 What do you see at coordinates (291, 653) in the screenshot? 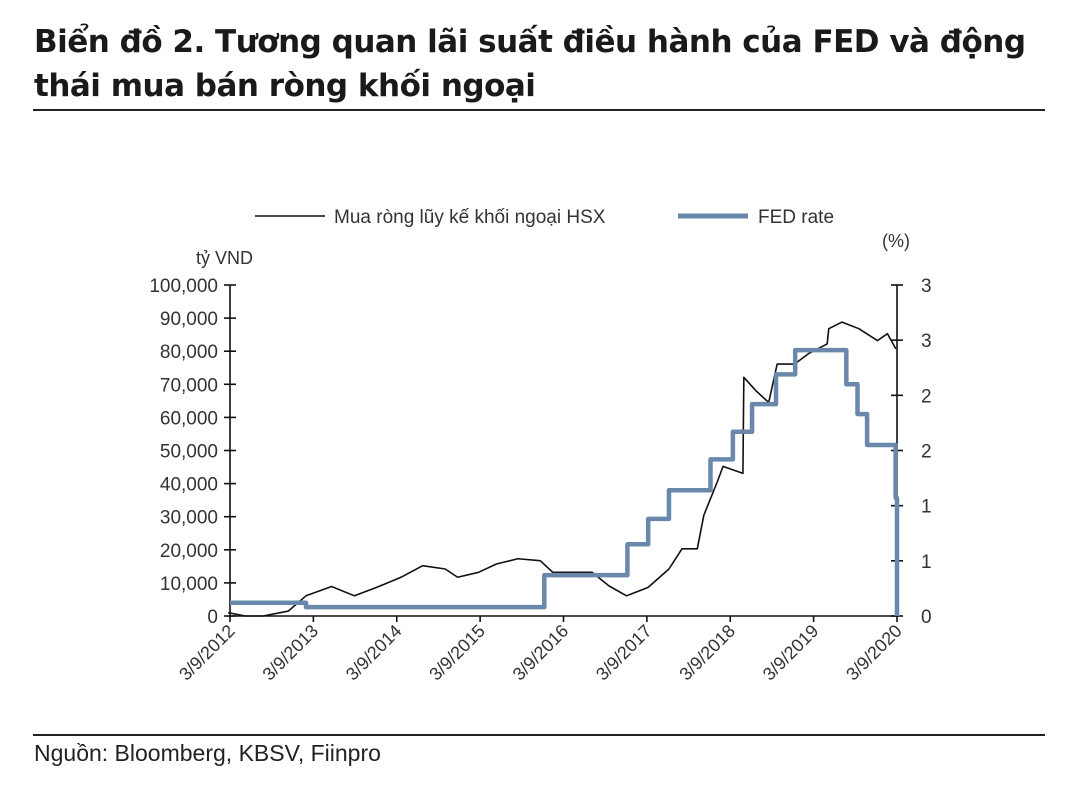
I see `x-tick-label: 3/9/2013` at bounding box center [291, 653].